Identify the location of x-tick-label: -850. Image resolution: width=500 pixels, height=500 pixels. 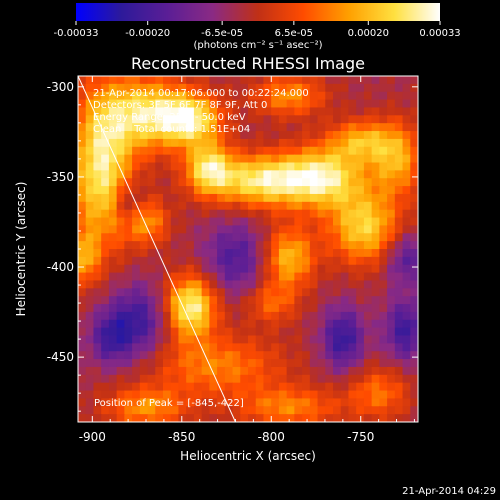
(181, 437).